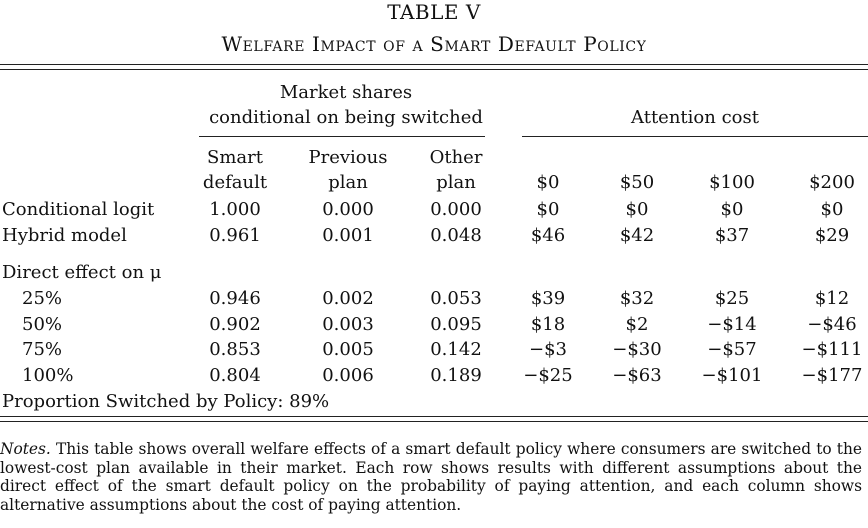 Image resolution: width=868 pixels, height=528 pixels. Describe the element at coordinates (832, 349) in the screenshot. I see `table-cell: −$111` at that location.